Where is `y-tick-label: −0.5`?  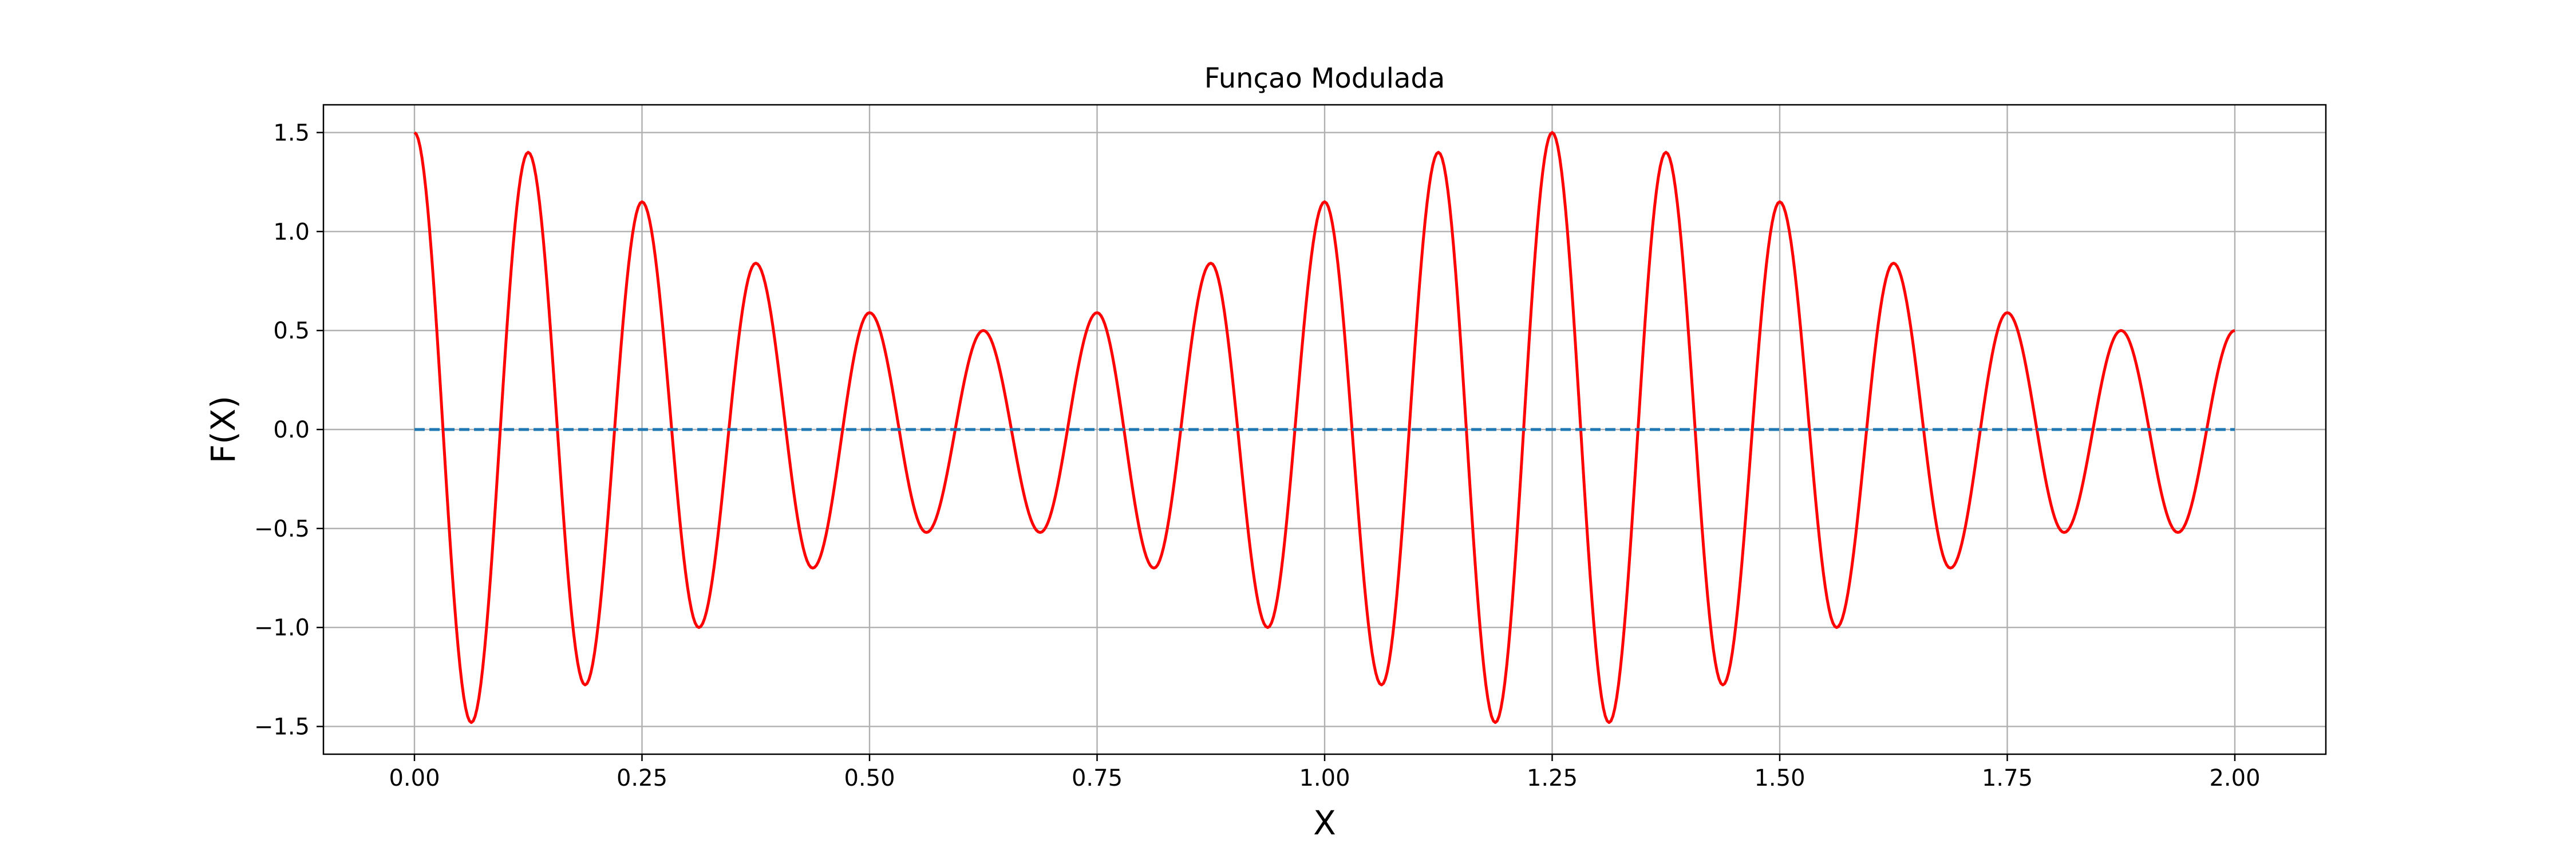
y-tick-label: −0.5 is located at coordinates (282, 529).